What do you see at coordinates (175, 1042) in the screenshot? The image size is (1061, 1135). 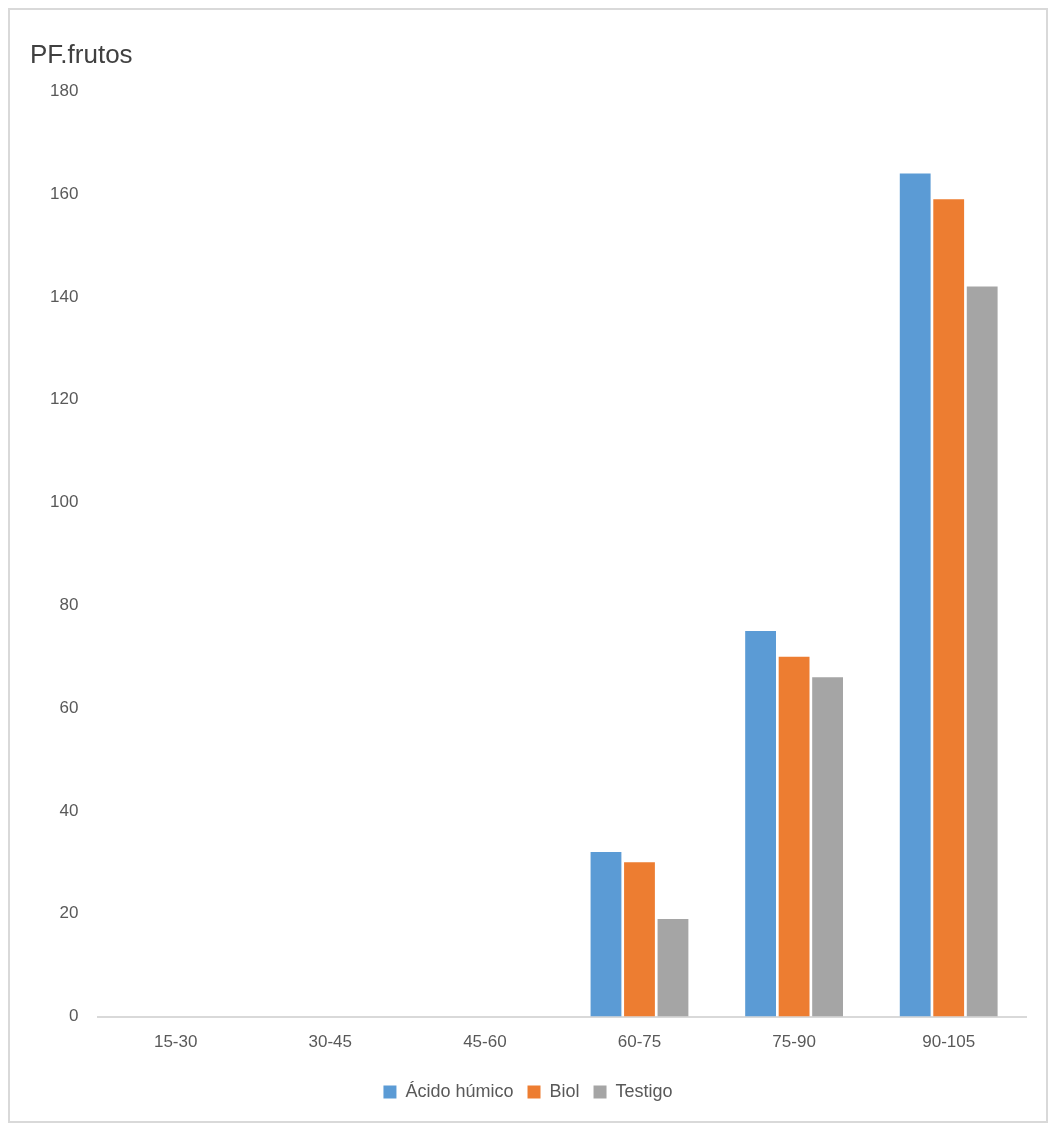 I see `x-tick-label: 15-30` at bounding box center [175, 1042].